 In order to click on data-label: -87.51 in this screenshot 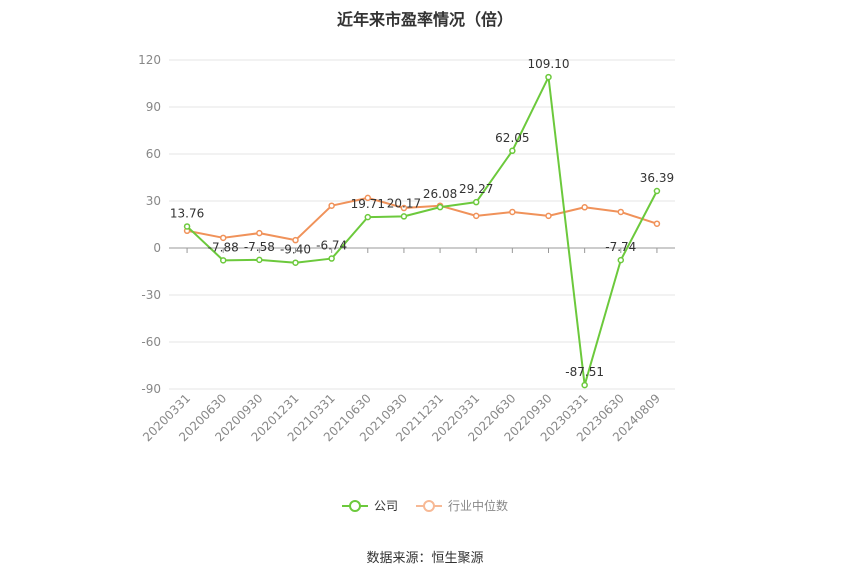, I will do `click(584, 372)`.